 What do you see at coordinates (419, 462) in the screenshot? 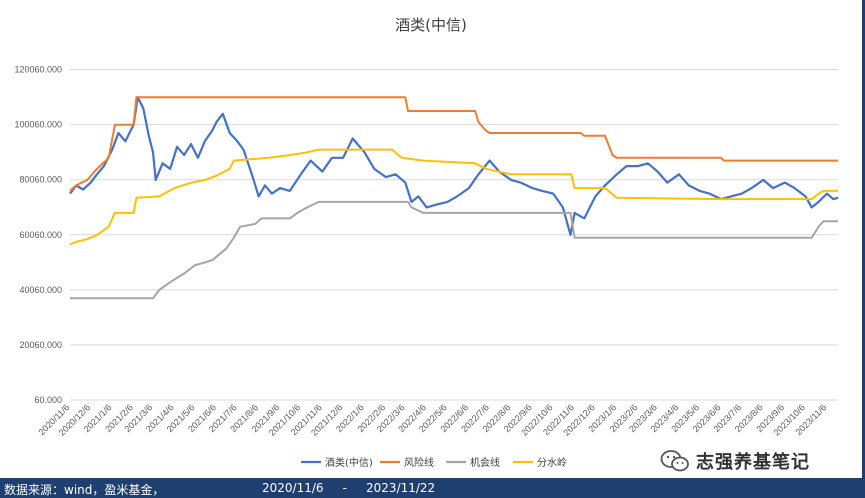
I see `legend-label: 风险线` at bounding box center [419, 462].